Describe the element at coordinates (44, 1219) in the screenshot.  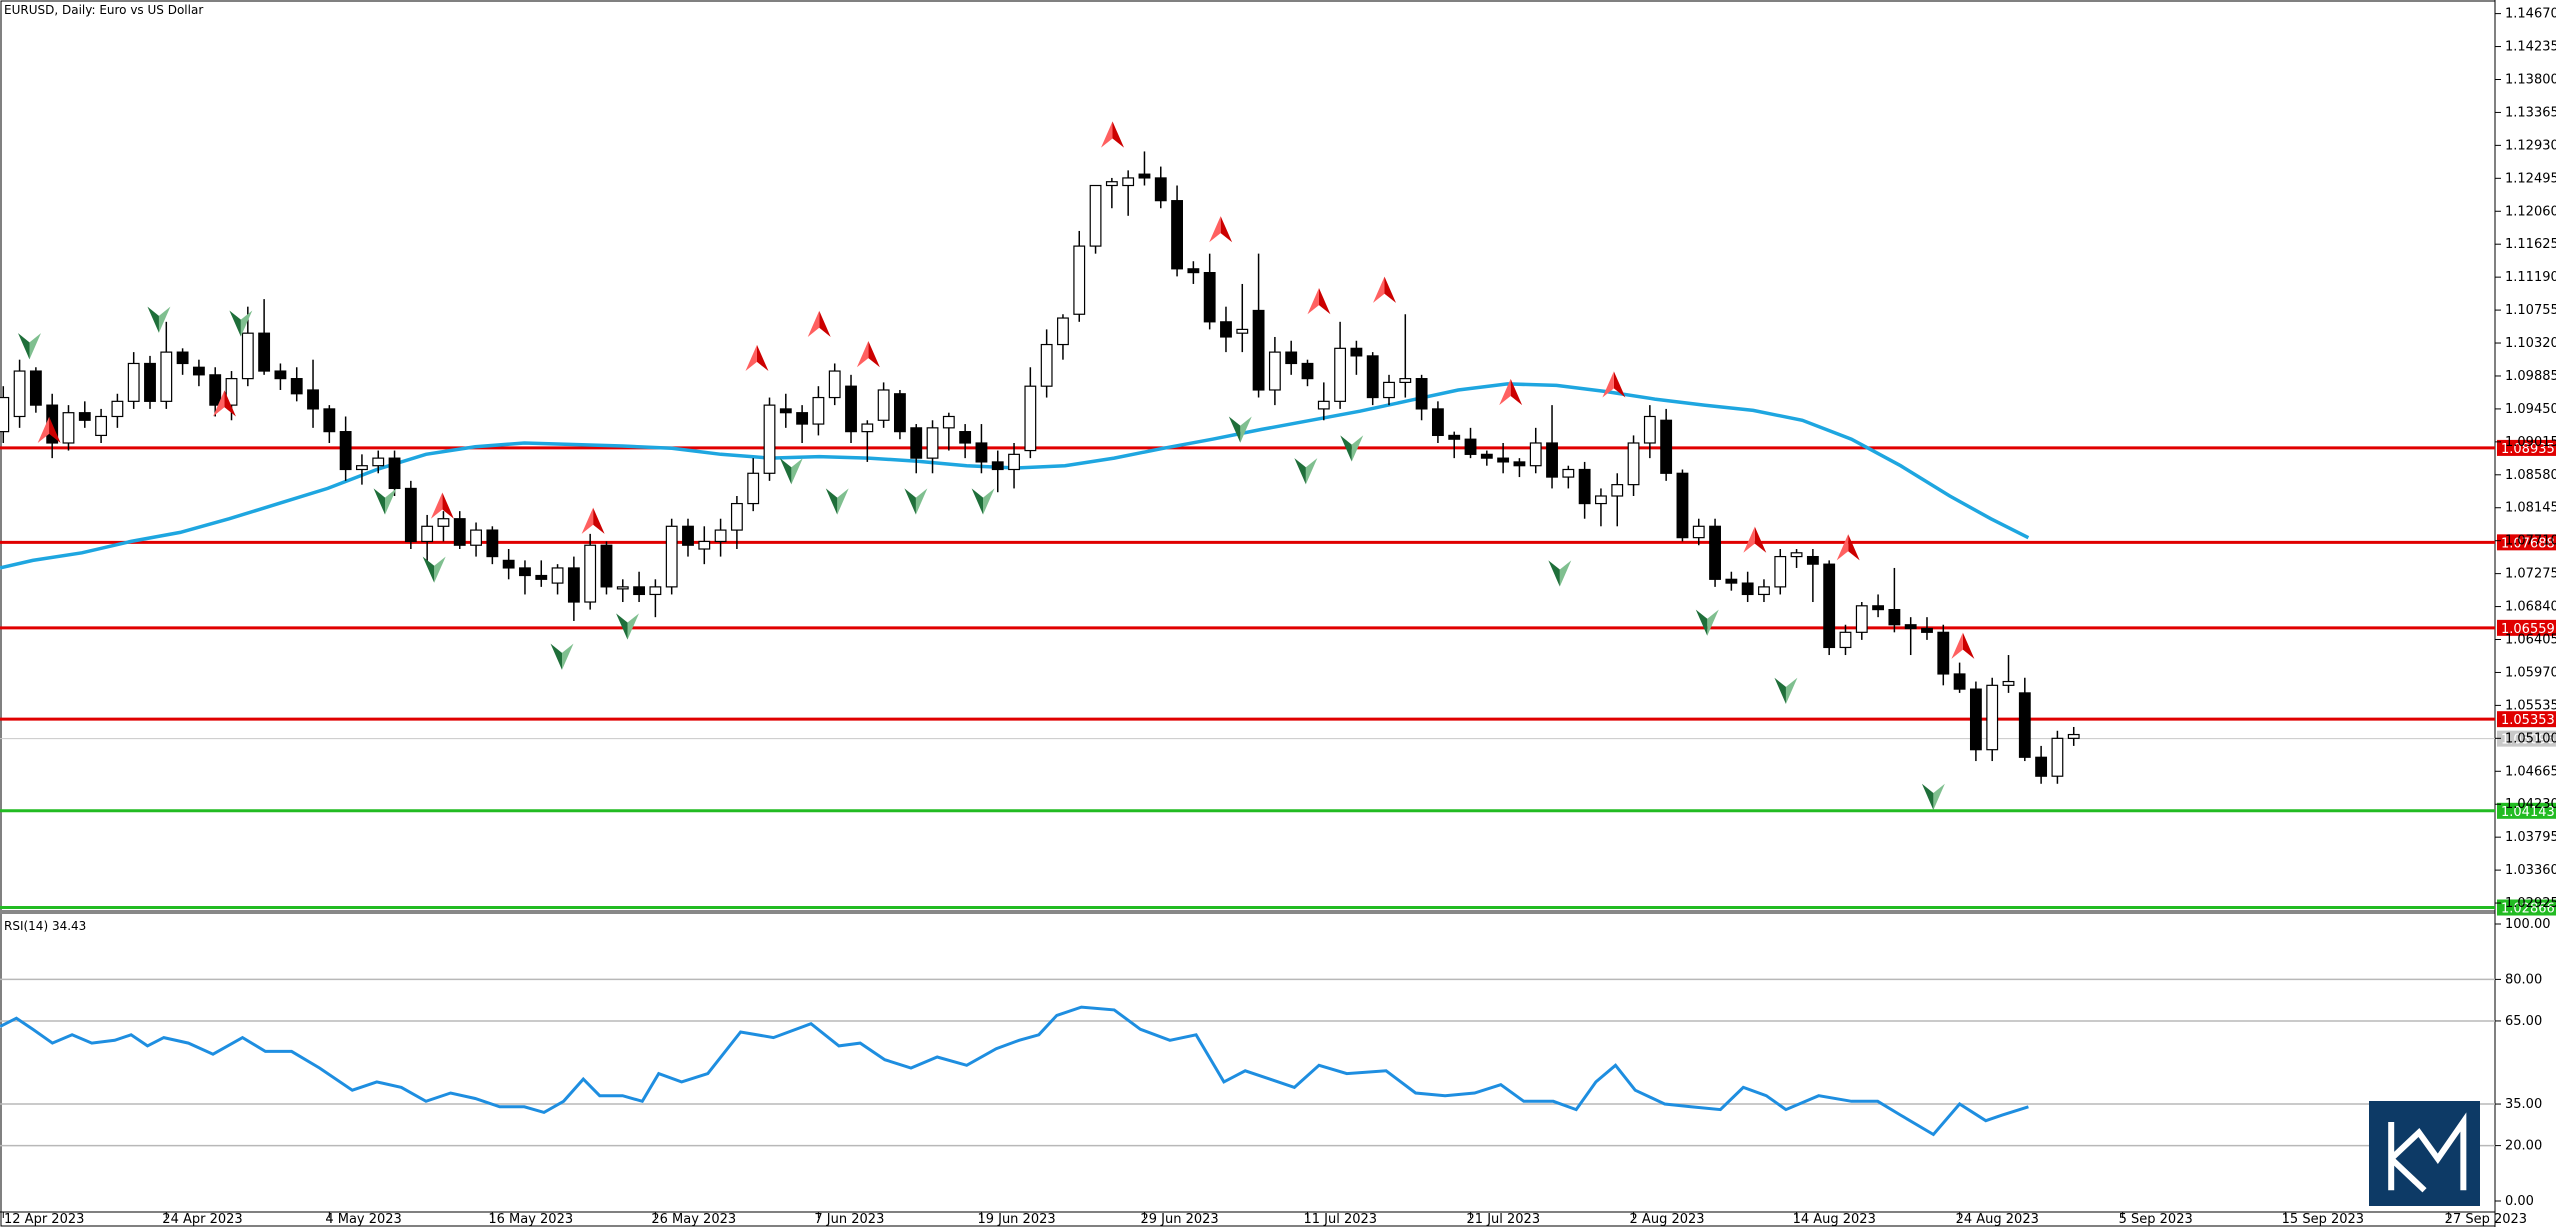
I see `date-tick-label: 12 Apr 2023` at that location.